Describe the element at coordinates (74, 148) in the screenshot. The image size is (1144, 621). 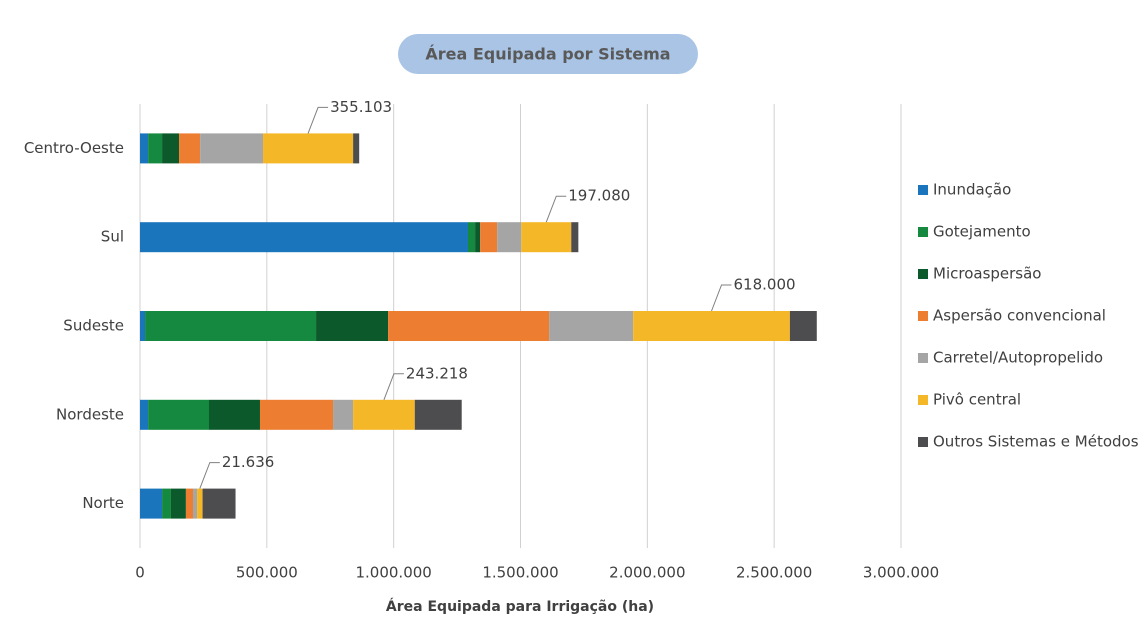
I see `y-tick-label: Centro-Oeste` at that location.